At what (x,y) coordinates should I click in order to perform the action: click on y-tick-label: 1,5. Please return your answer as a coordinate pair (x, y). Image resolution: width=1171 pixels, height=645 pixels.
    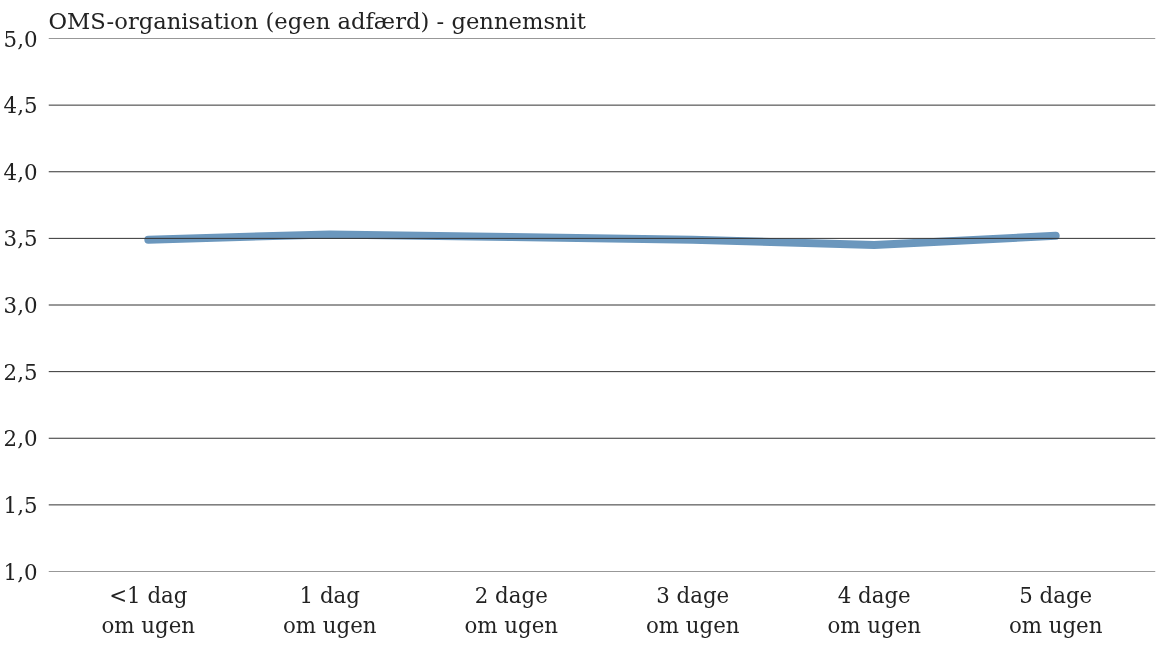
    Looking at the image, I should click on (20, 505).